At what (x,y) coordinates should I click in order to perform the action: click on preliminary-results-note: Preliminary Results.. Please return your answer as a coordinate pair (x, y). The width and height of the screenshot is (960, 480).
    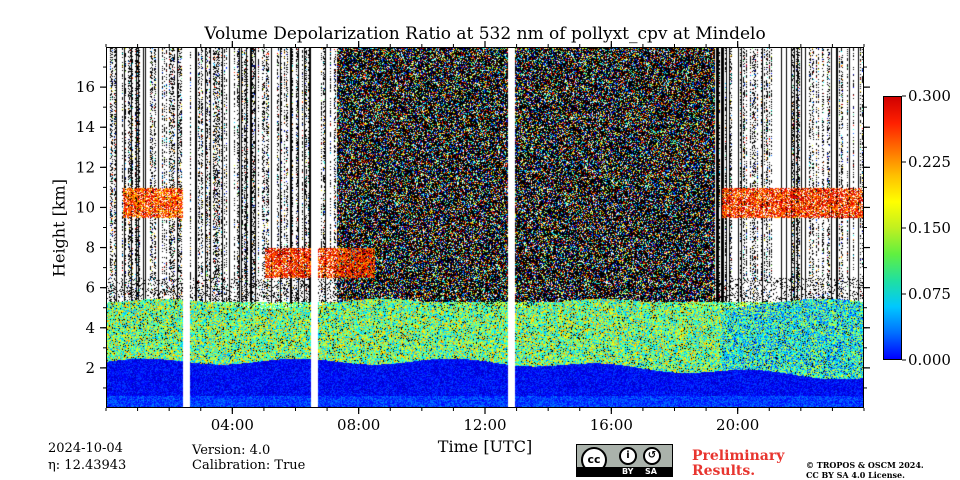
    Looking at the image, I should click on (738, 464).